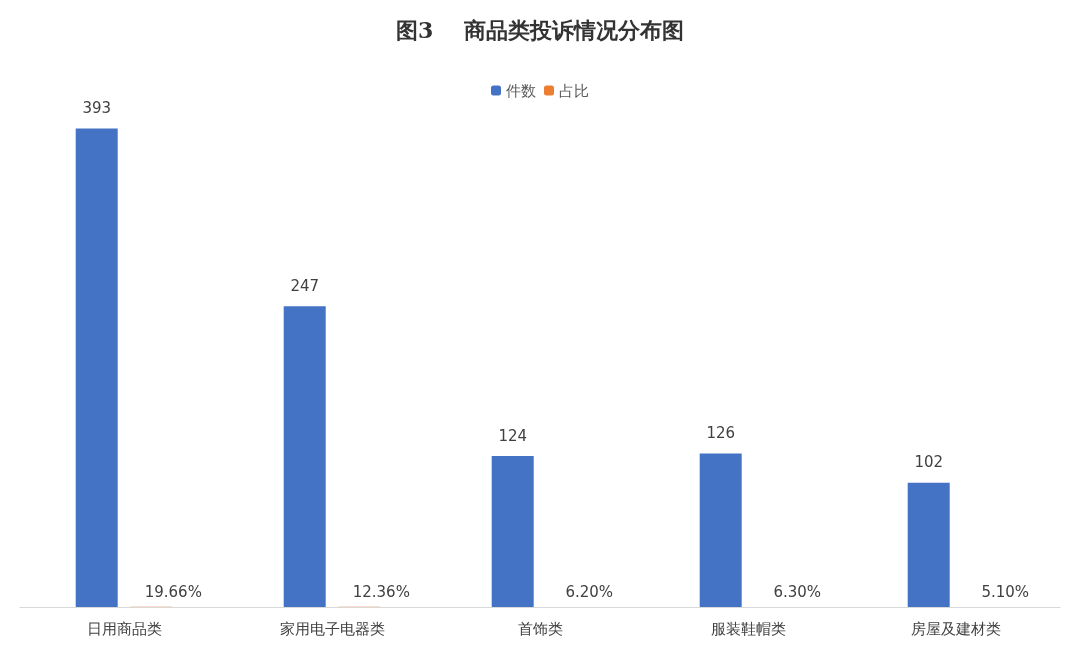 The image size is (1080, 657). Describe the element at coordinates (540, 30) in the screenshot. I see `chart-title: 图3 商品类投诉情况分布图` at that location.